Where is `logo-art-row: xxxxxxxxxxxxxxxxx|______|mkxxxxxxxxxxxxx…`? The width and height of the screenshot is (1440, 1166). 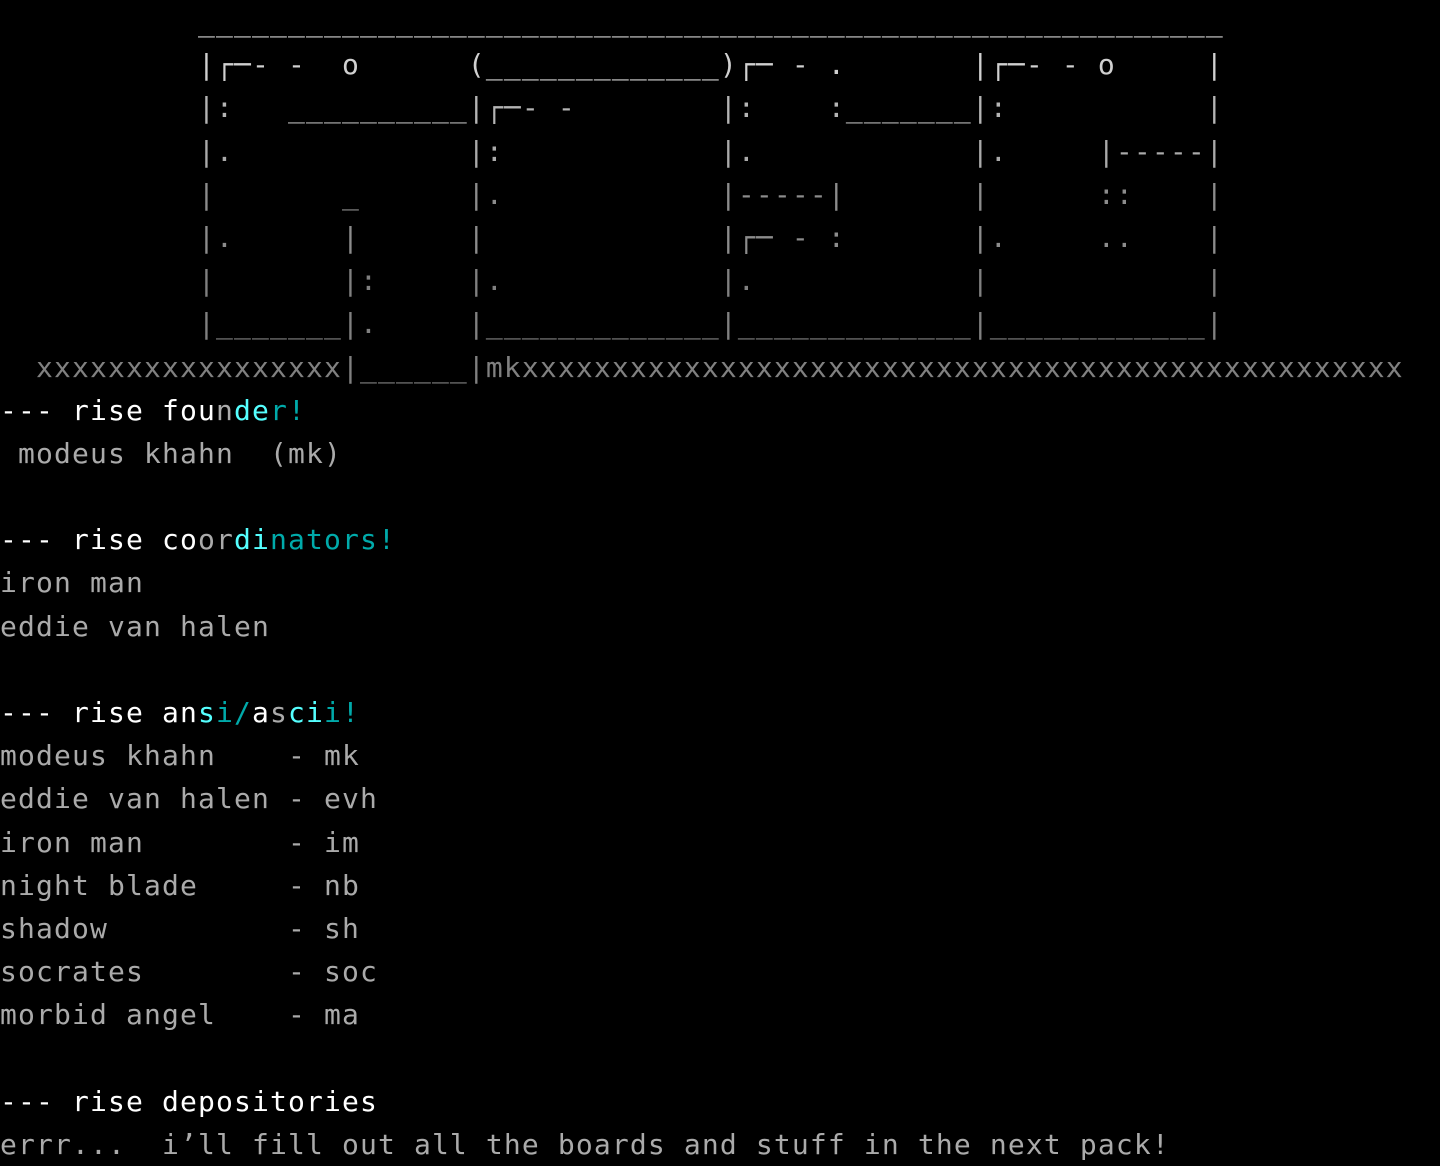 logo-art-row: xxxxxxxxxxxxxxxxx|______|mkxxxxxxxxxxxxx… is located at coordinates (702, 367).